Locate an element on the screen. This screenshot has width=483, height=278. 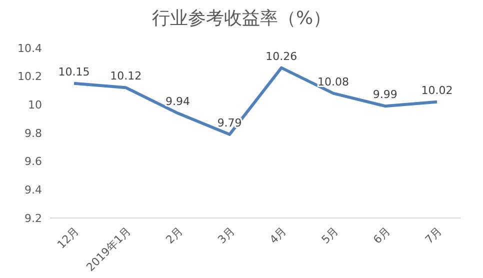
data-label: 9.99 is located at coordinates (385, 95).